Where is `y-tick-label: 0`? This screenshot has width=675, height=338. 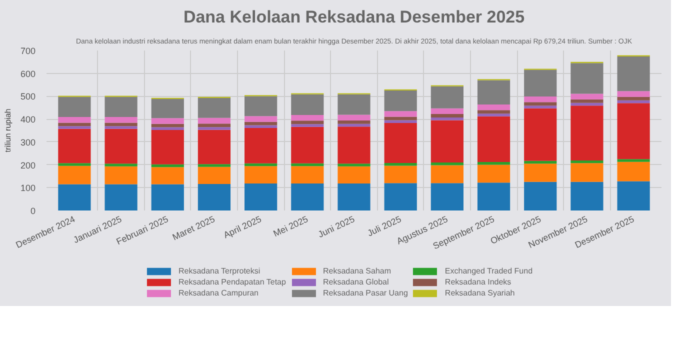 y-tick-label: 0 is located at coordinates (33, 211).